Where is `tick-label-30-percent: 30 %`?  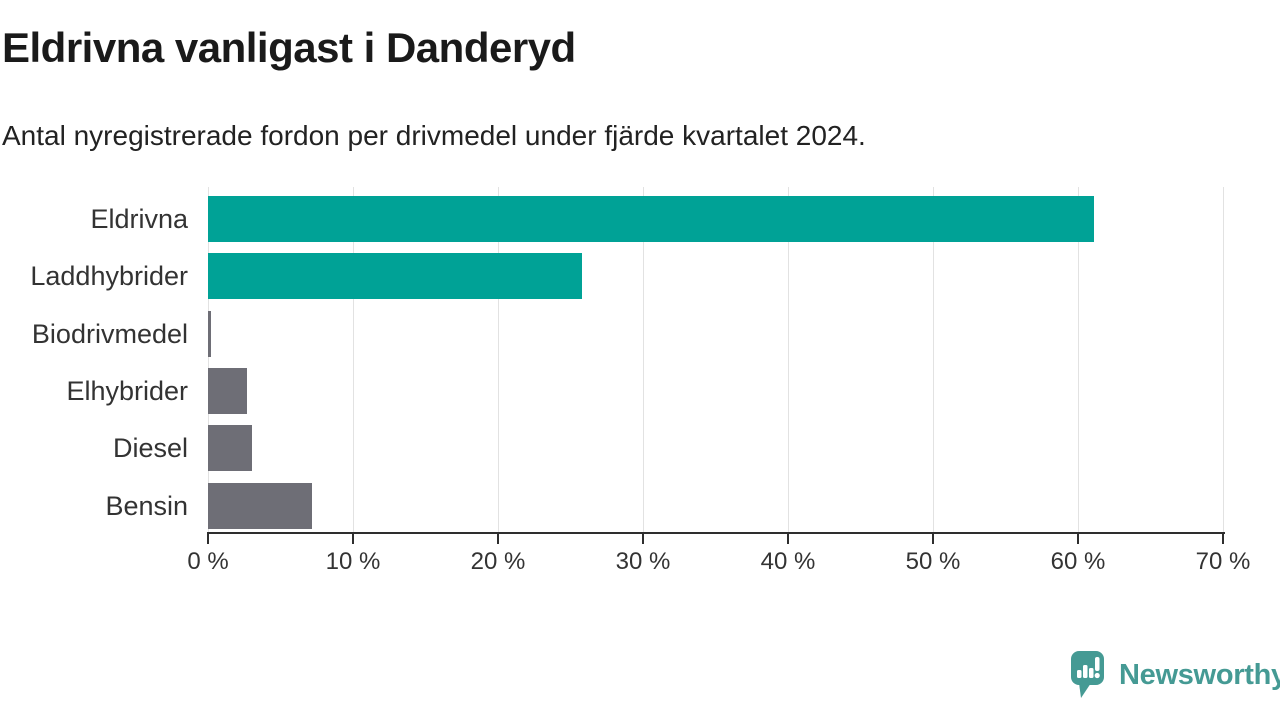
tick-label-30-percent: 30 % is located at coordinates (643, 561).